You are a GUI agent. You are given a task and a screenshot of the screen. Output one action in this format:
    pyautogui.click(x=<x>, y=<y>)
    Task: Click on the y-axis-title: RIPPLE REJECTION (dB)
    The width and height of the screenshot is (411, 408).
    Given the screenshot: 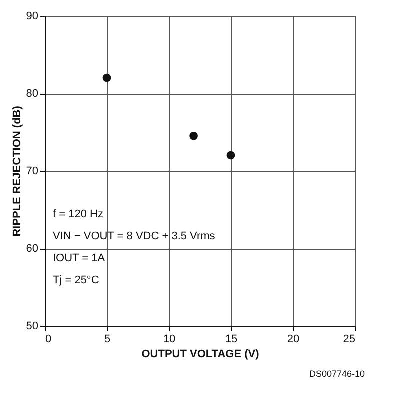 What is the action you would take?
    pyautogui.click(x=17, y=171)
    